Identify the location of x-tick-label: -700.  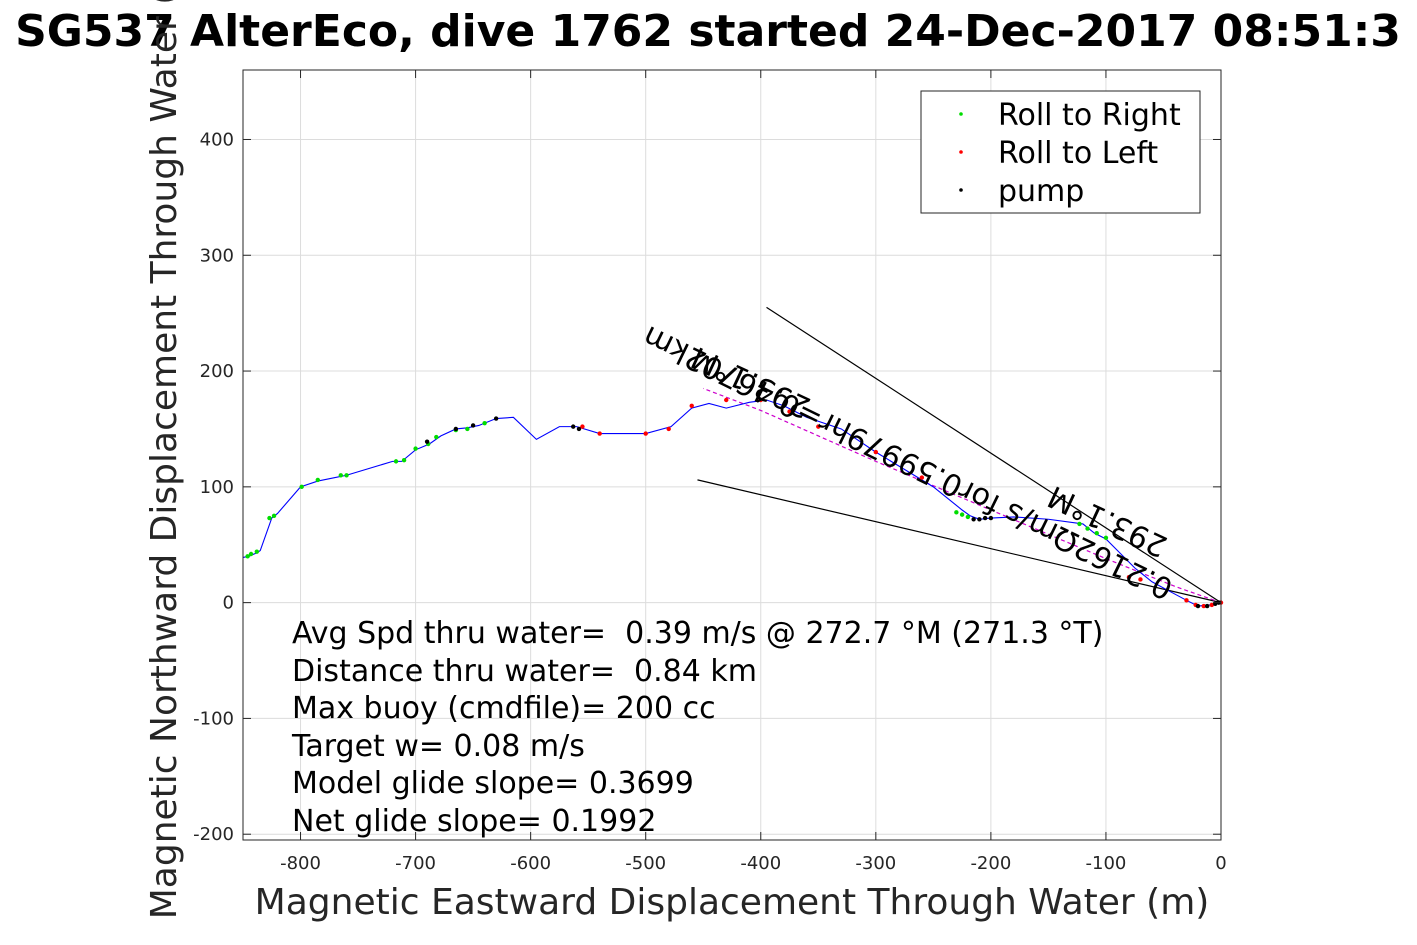
(415, 863).